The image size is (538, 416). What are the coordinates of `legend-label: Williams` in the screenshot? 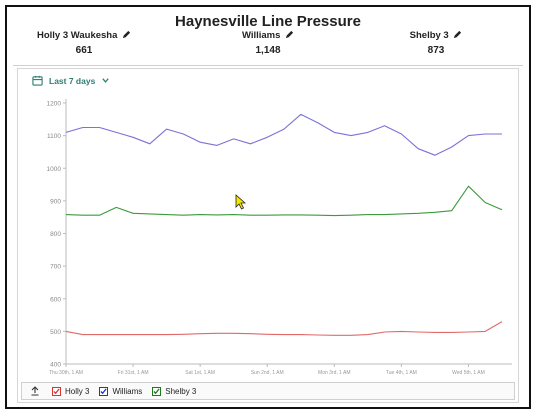 It's located at (127, 391).